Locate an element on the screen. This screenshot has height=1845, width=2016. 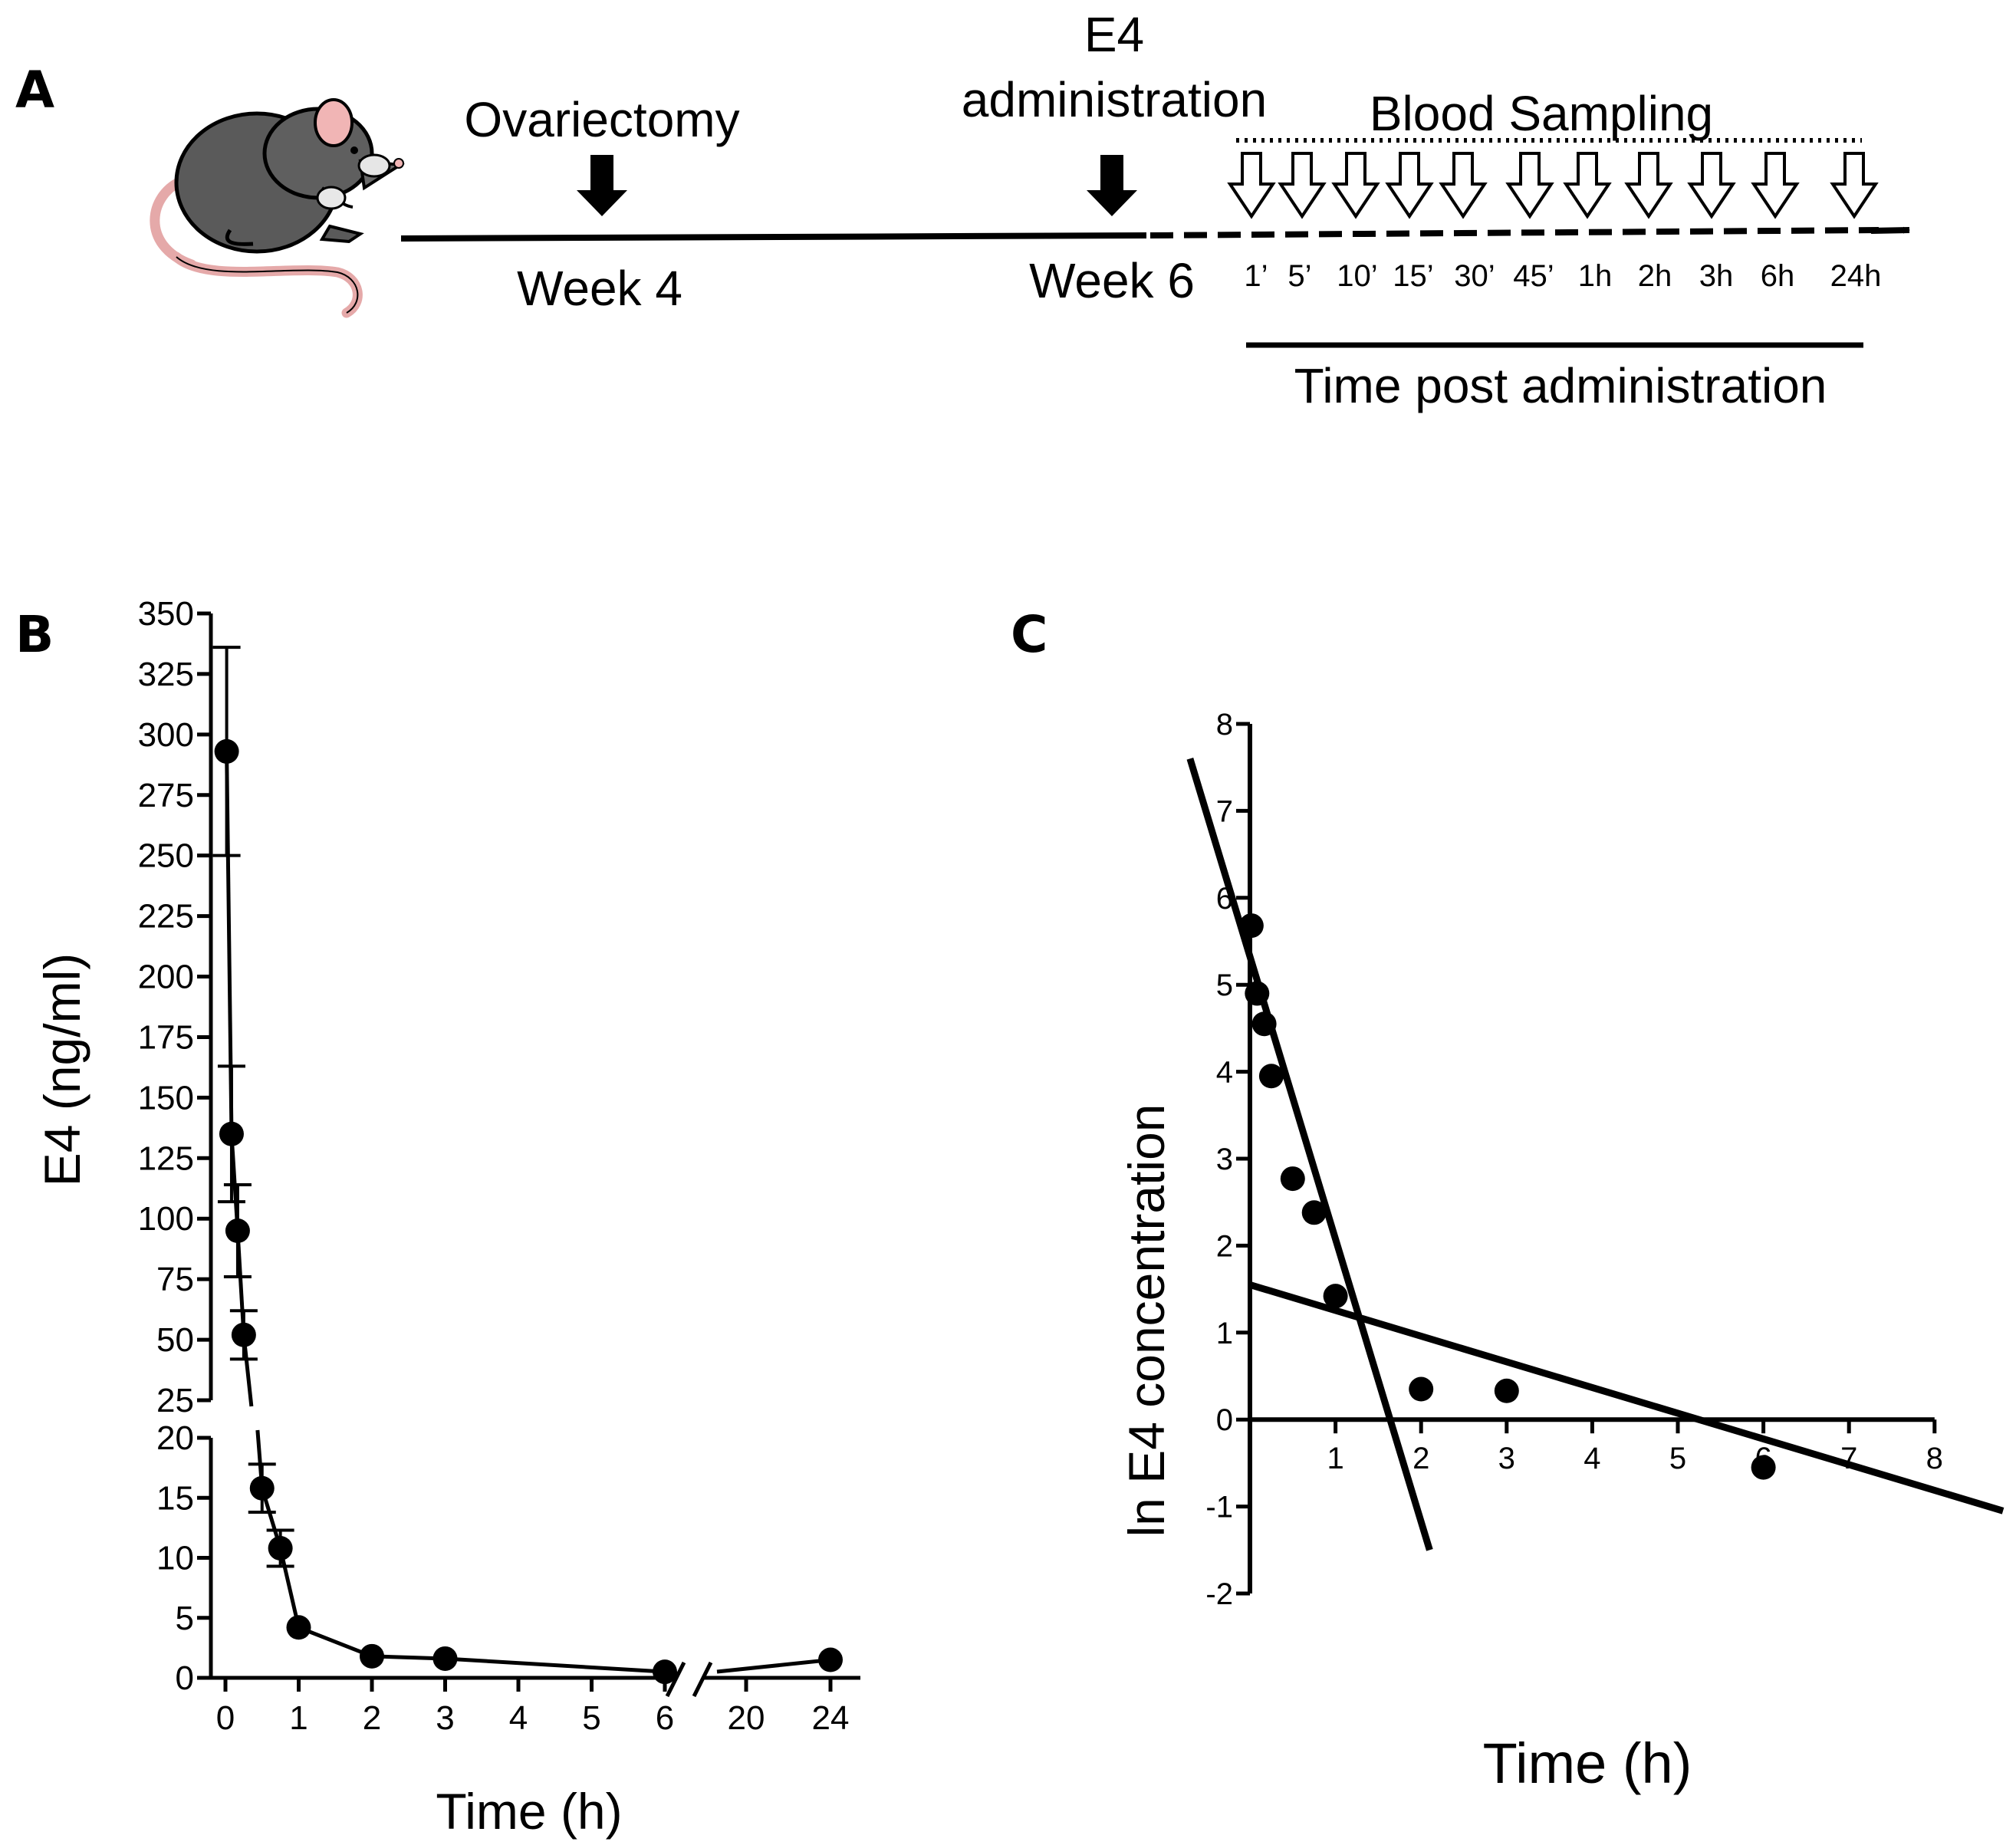
sample-time-label: 1h is located at coordinates (1595, 276).